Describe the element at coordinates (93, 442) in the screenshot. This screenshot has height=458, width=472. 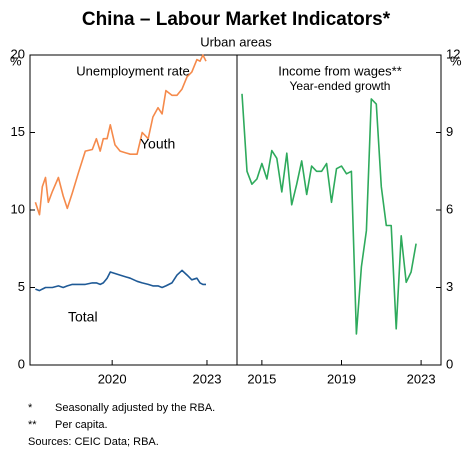
I see `source: Sources: CEIC Data; RBA.` at that location.